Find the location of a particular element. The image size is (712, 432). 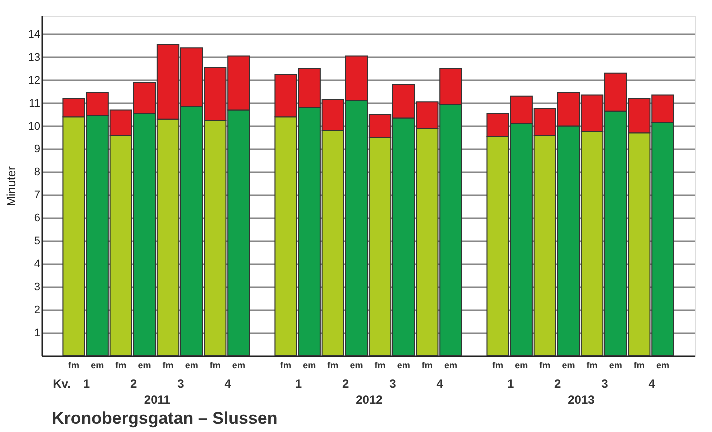

y-tick-label: 6 is located at coordinates (37, 218).